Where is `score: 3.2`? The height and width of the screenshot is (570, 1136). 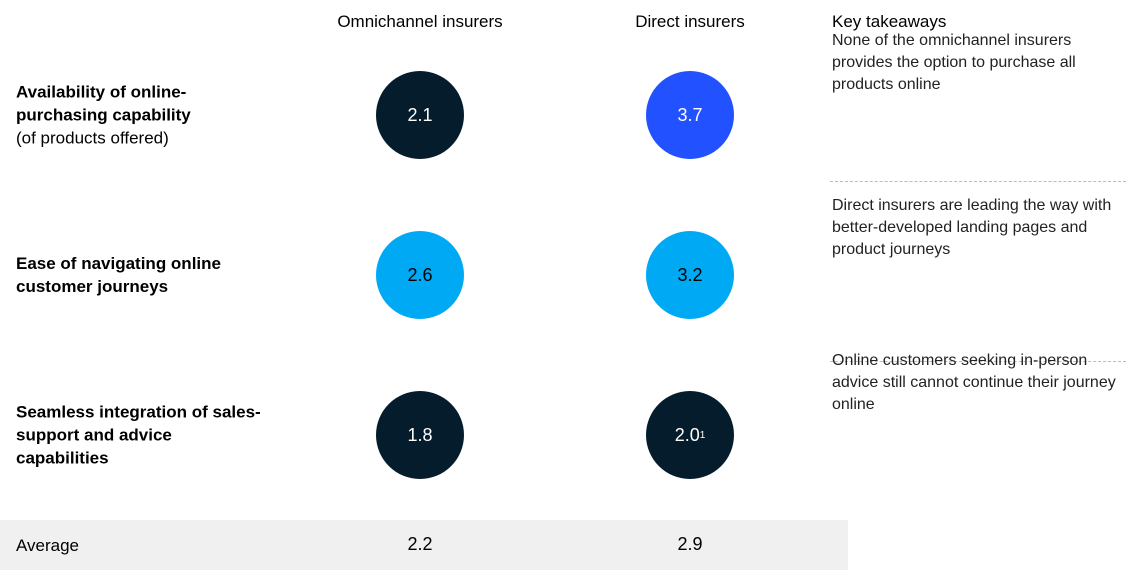
score: 3.2 is located at coordinates (690, 274).